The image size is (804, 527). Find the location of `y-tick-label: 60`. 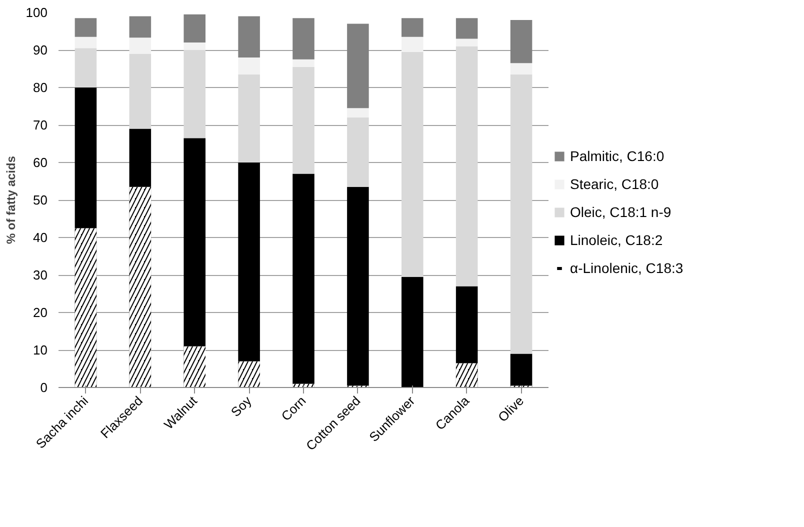

y-tick-label: 60 is located at coordinates (40, 162).